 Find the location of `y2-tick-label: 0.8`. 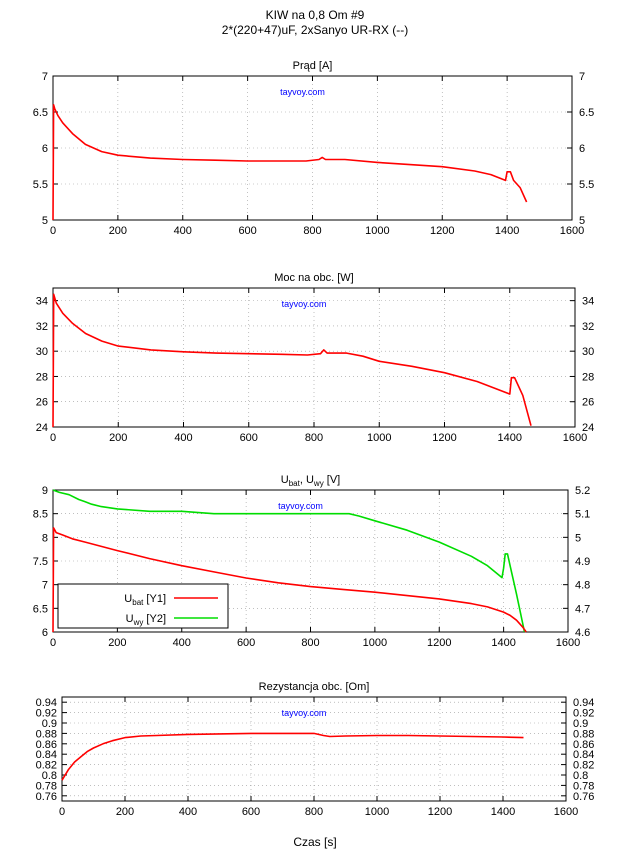

y2-tick-label: 0.8 is located at coordinates (580, 776).